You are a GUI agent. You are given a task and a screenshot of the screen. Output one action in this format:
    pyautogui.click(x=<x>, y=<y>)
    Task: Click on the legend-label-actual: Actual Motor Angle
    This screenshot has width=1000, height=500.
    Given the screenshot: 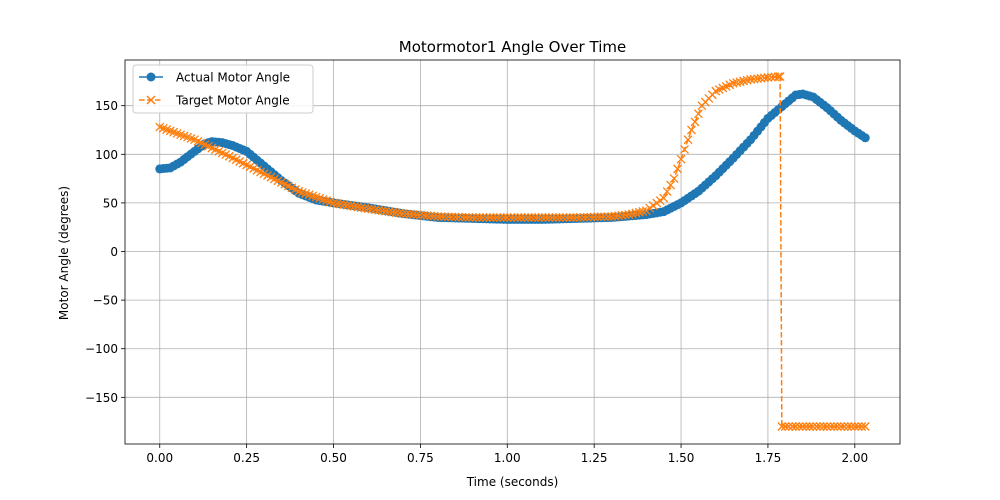 What is the action you would take?
    pyautogui.click(x=233, y=78)
    